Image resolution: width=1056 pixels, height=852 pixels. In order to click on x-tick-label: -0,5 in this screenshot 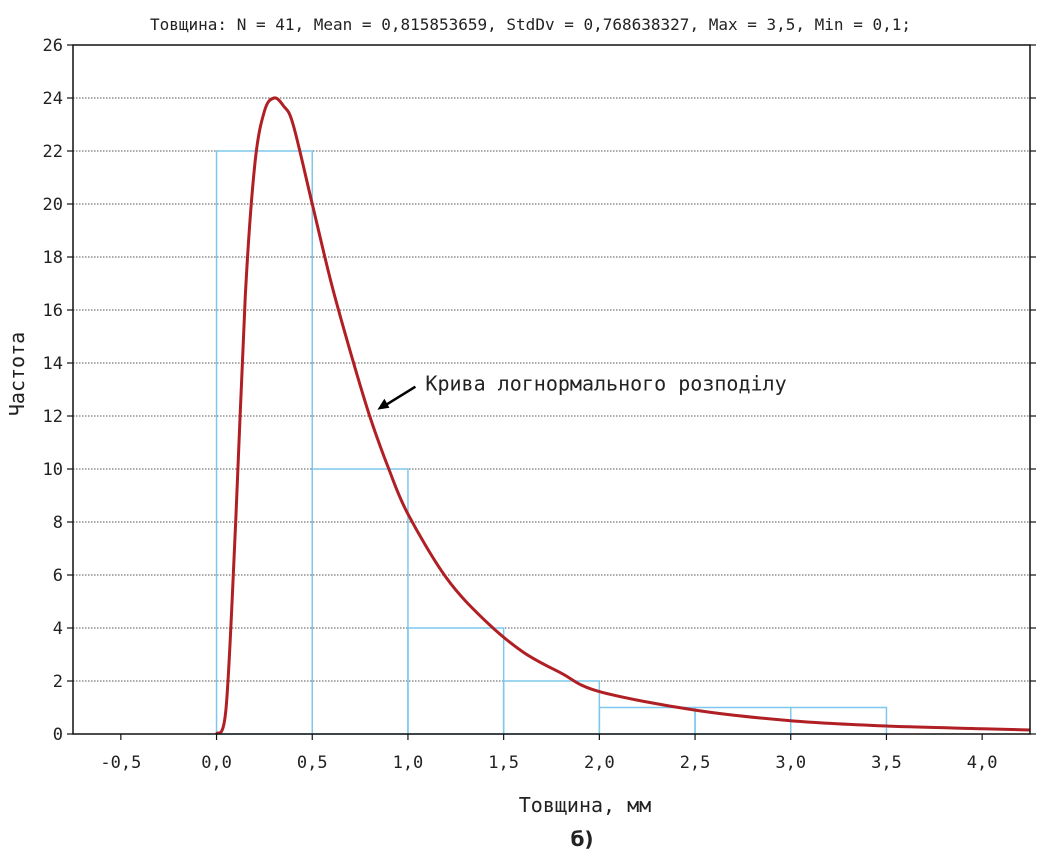, I will do `click(120, 763)`.